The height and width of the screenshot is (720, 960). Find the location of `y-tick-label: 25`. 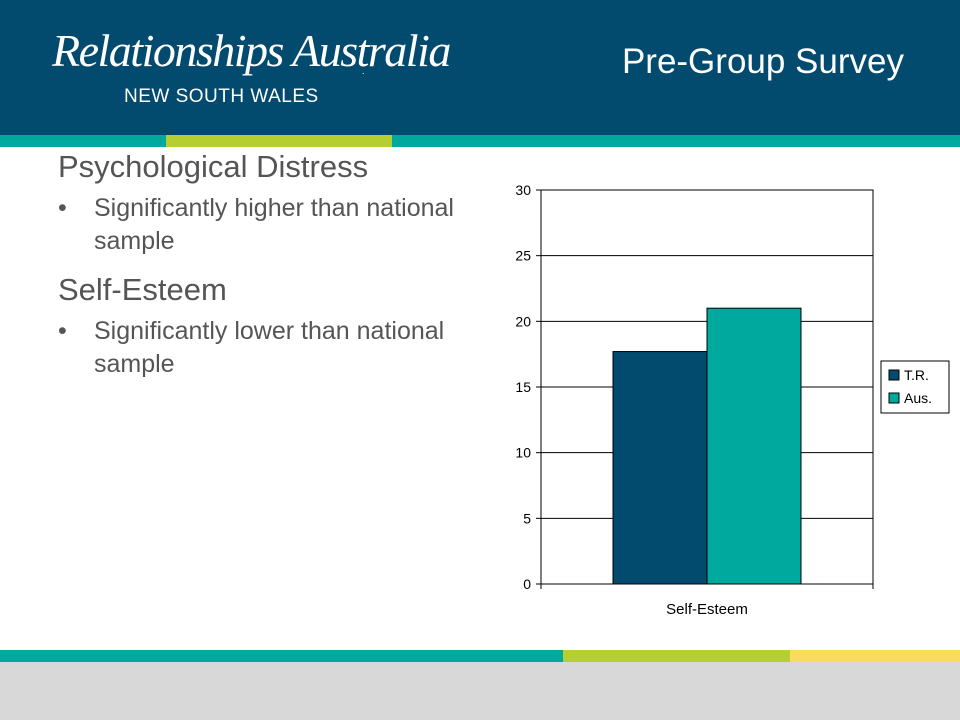

y-tick-label: 25 is located at coordinates (523, 256).